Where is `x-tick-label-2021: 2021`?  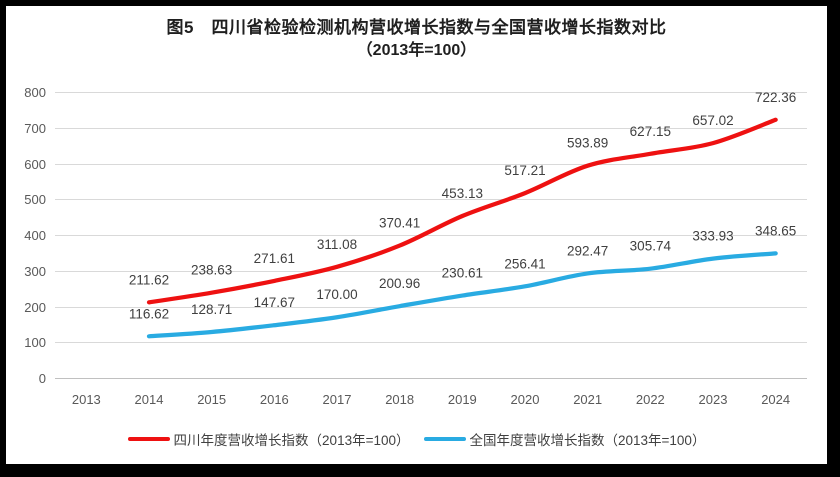
x-tick-label-2021: 2021 is located at coordinates (587, 399).